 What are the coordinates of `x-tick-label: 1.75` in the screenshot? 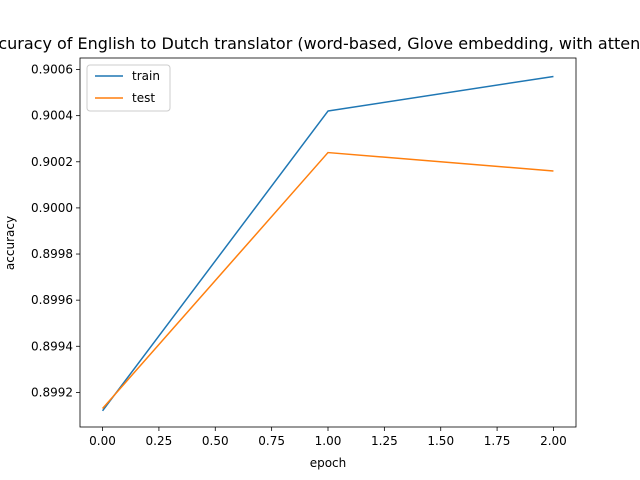 It's located at (497, 441).